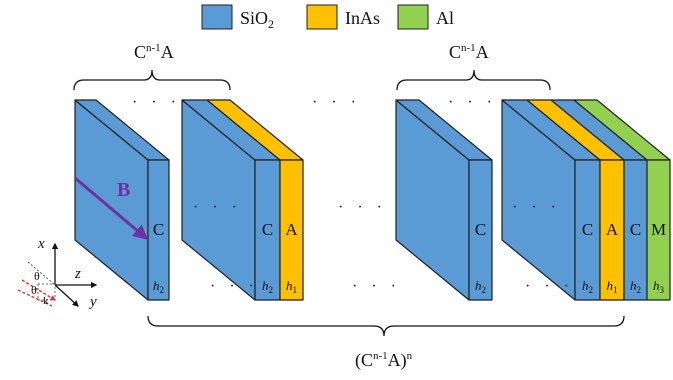 This screenshot has width=673, height=380. I want to click on slab-c-left, so click(122, 200).